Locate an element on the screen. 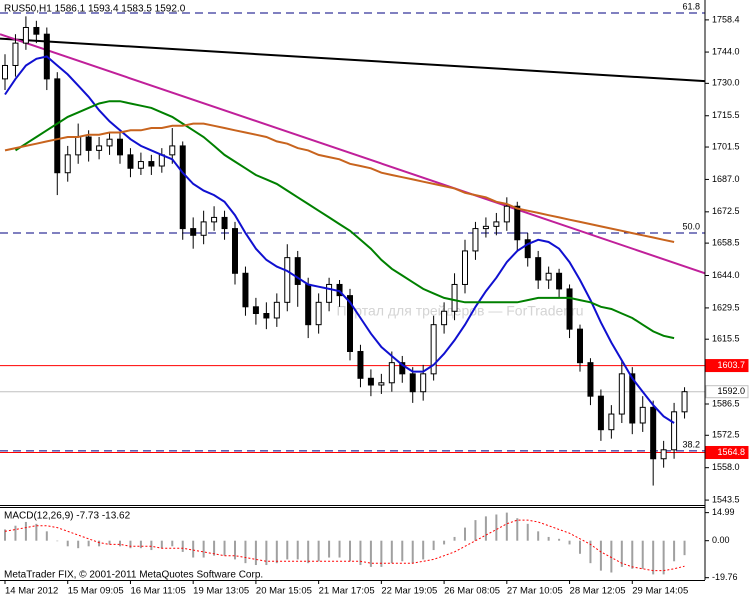 This screenshot has width=750, height=600. chart-header: RUS50,H1 1586.1 1593.4 1583.5 1592.0 is located at coordinates (95, 9).